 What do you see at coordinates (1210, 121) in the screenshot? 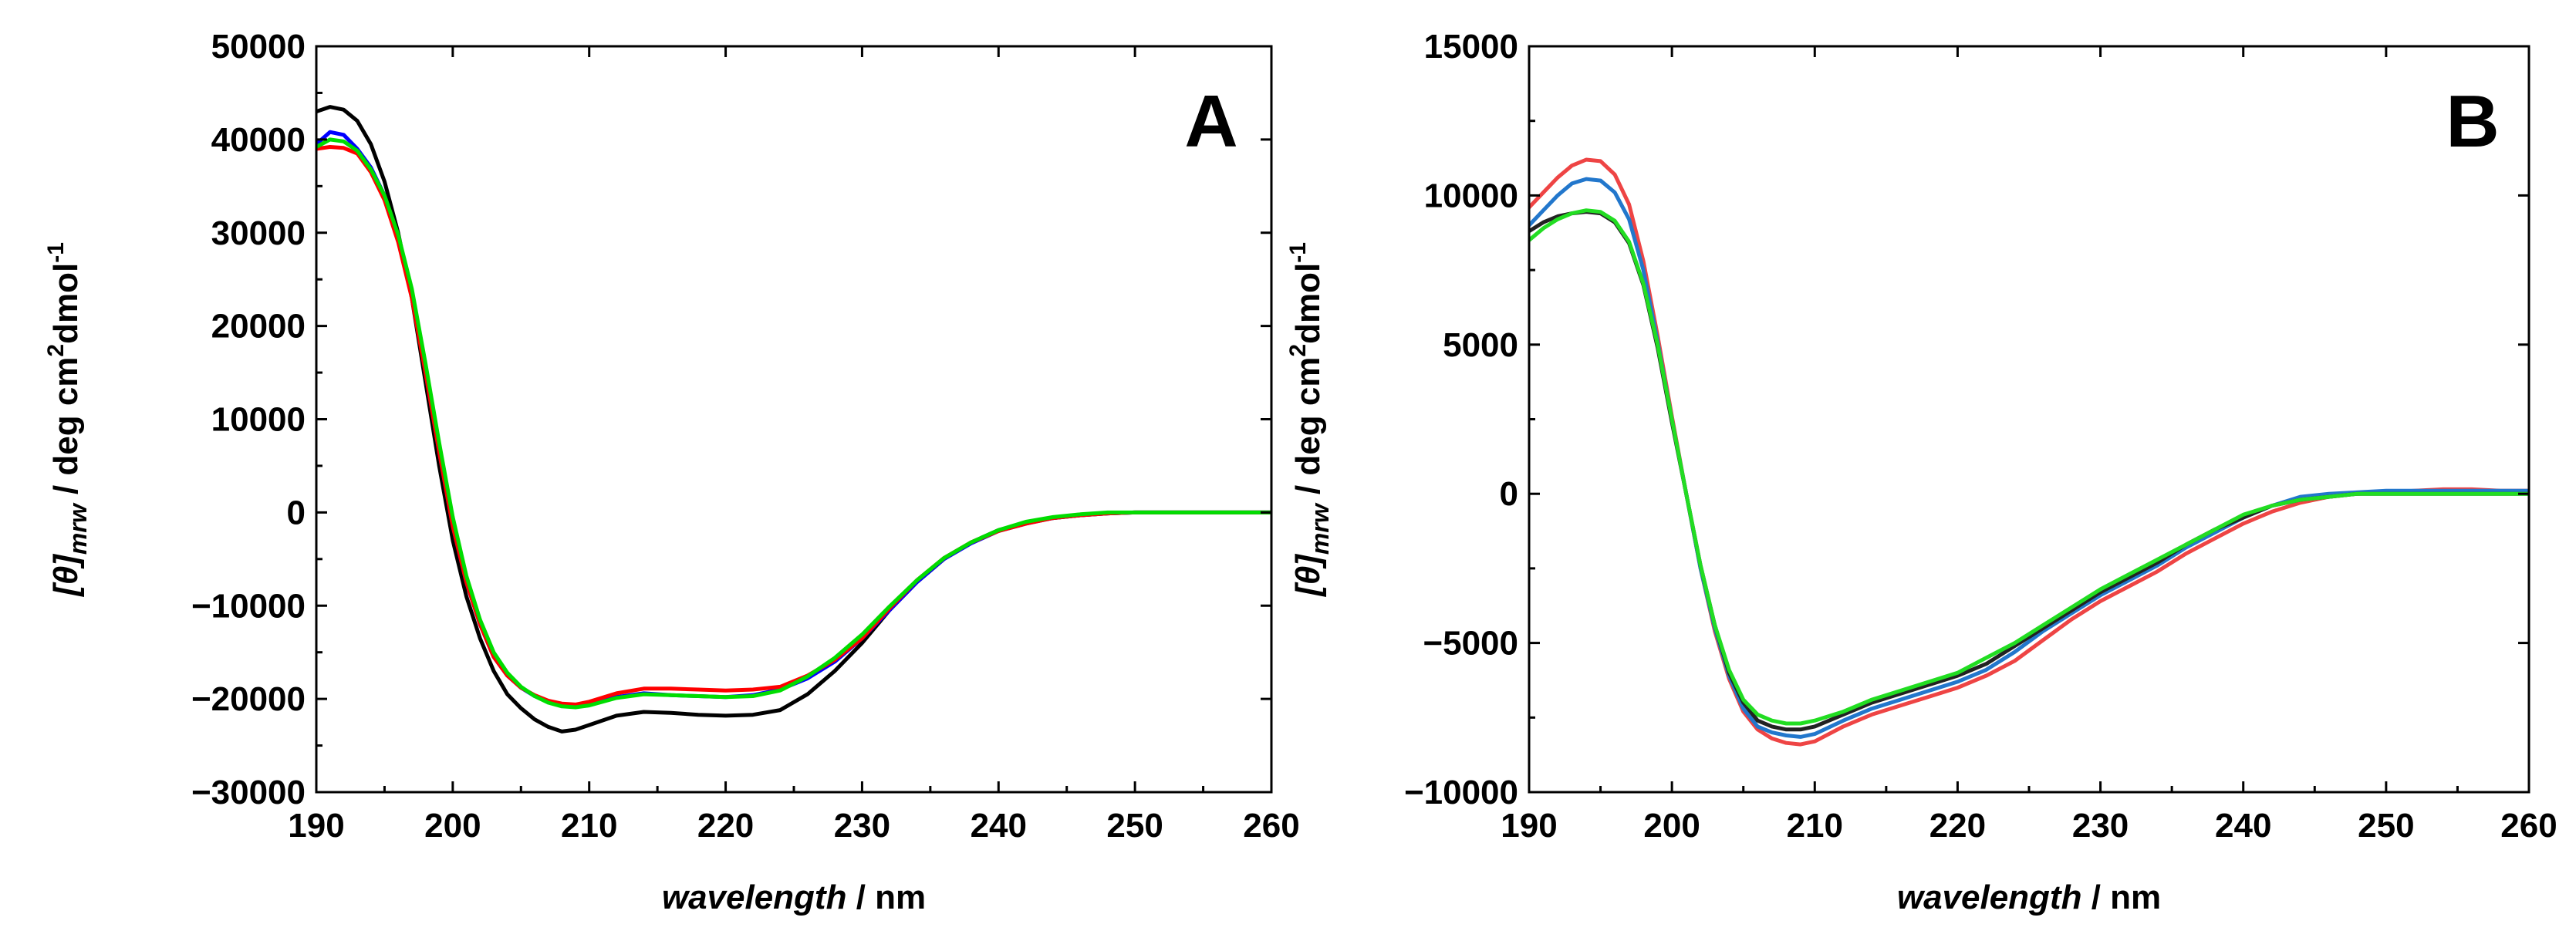
I see `panel-label: A` at bounding box center [1210, 121].